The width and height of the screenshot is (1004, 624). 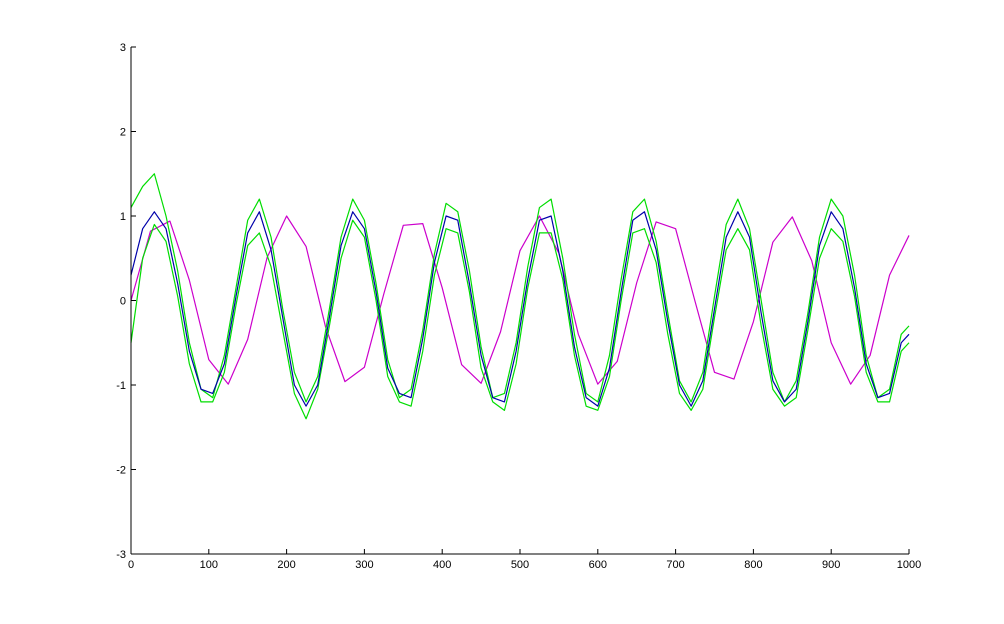 What do you see at coordinates (831, 565) in the screenshot?
I see `x-tick-label: 900` at bounding box center [831, 565].